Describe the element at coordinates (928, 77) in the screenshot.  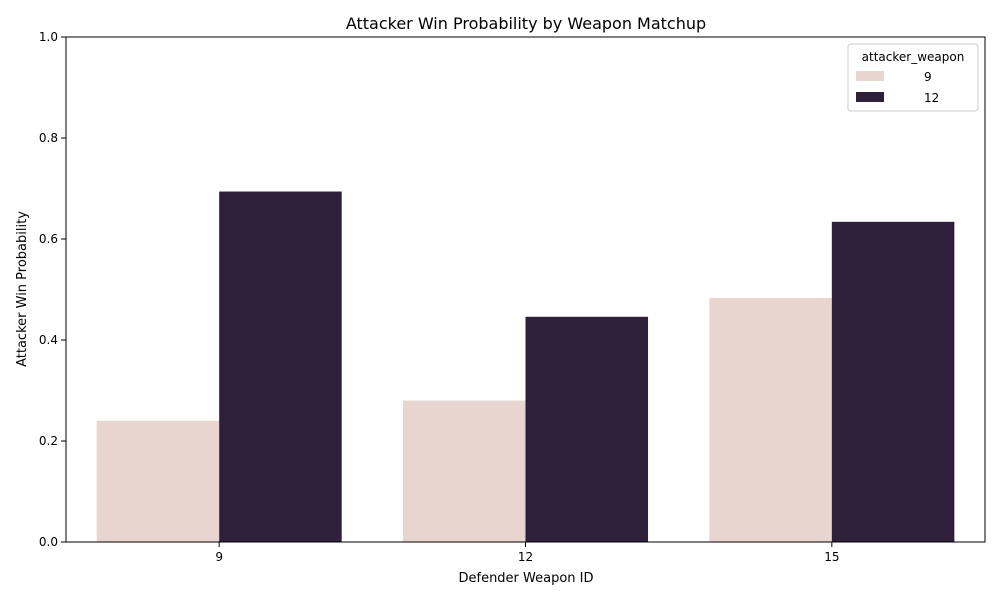
I see `legend-label-9: 9` at that location.